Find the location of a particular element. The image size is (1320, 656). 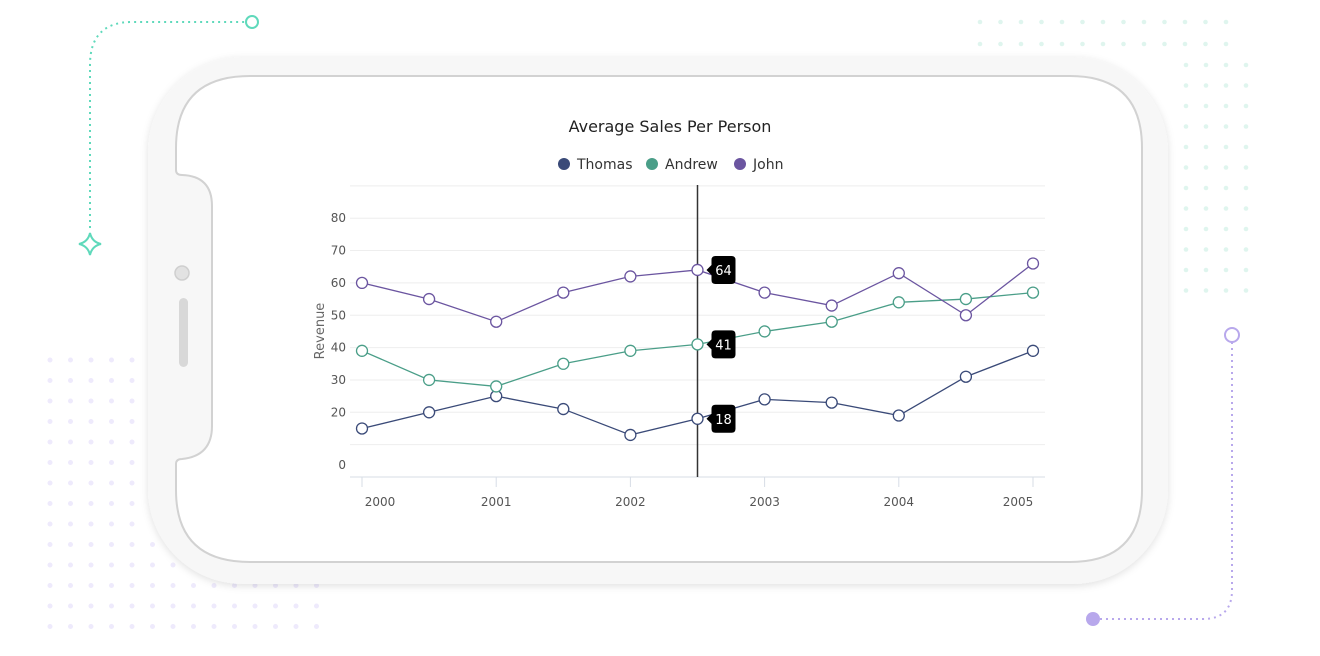

phone-side-button is located at coordinates (183, 332).